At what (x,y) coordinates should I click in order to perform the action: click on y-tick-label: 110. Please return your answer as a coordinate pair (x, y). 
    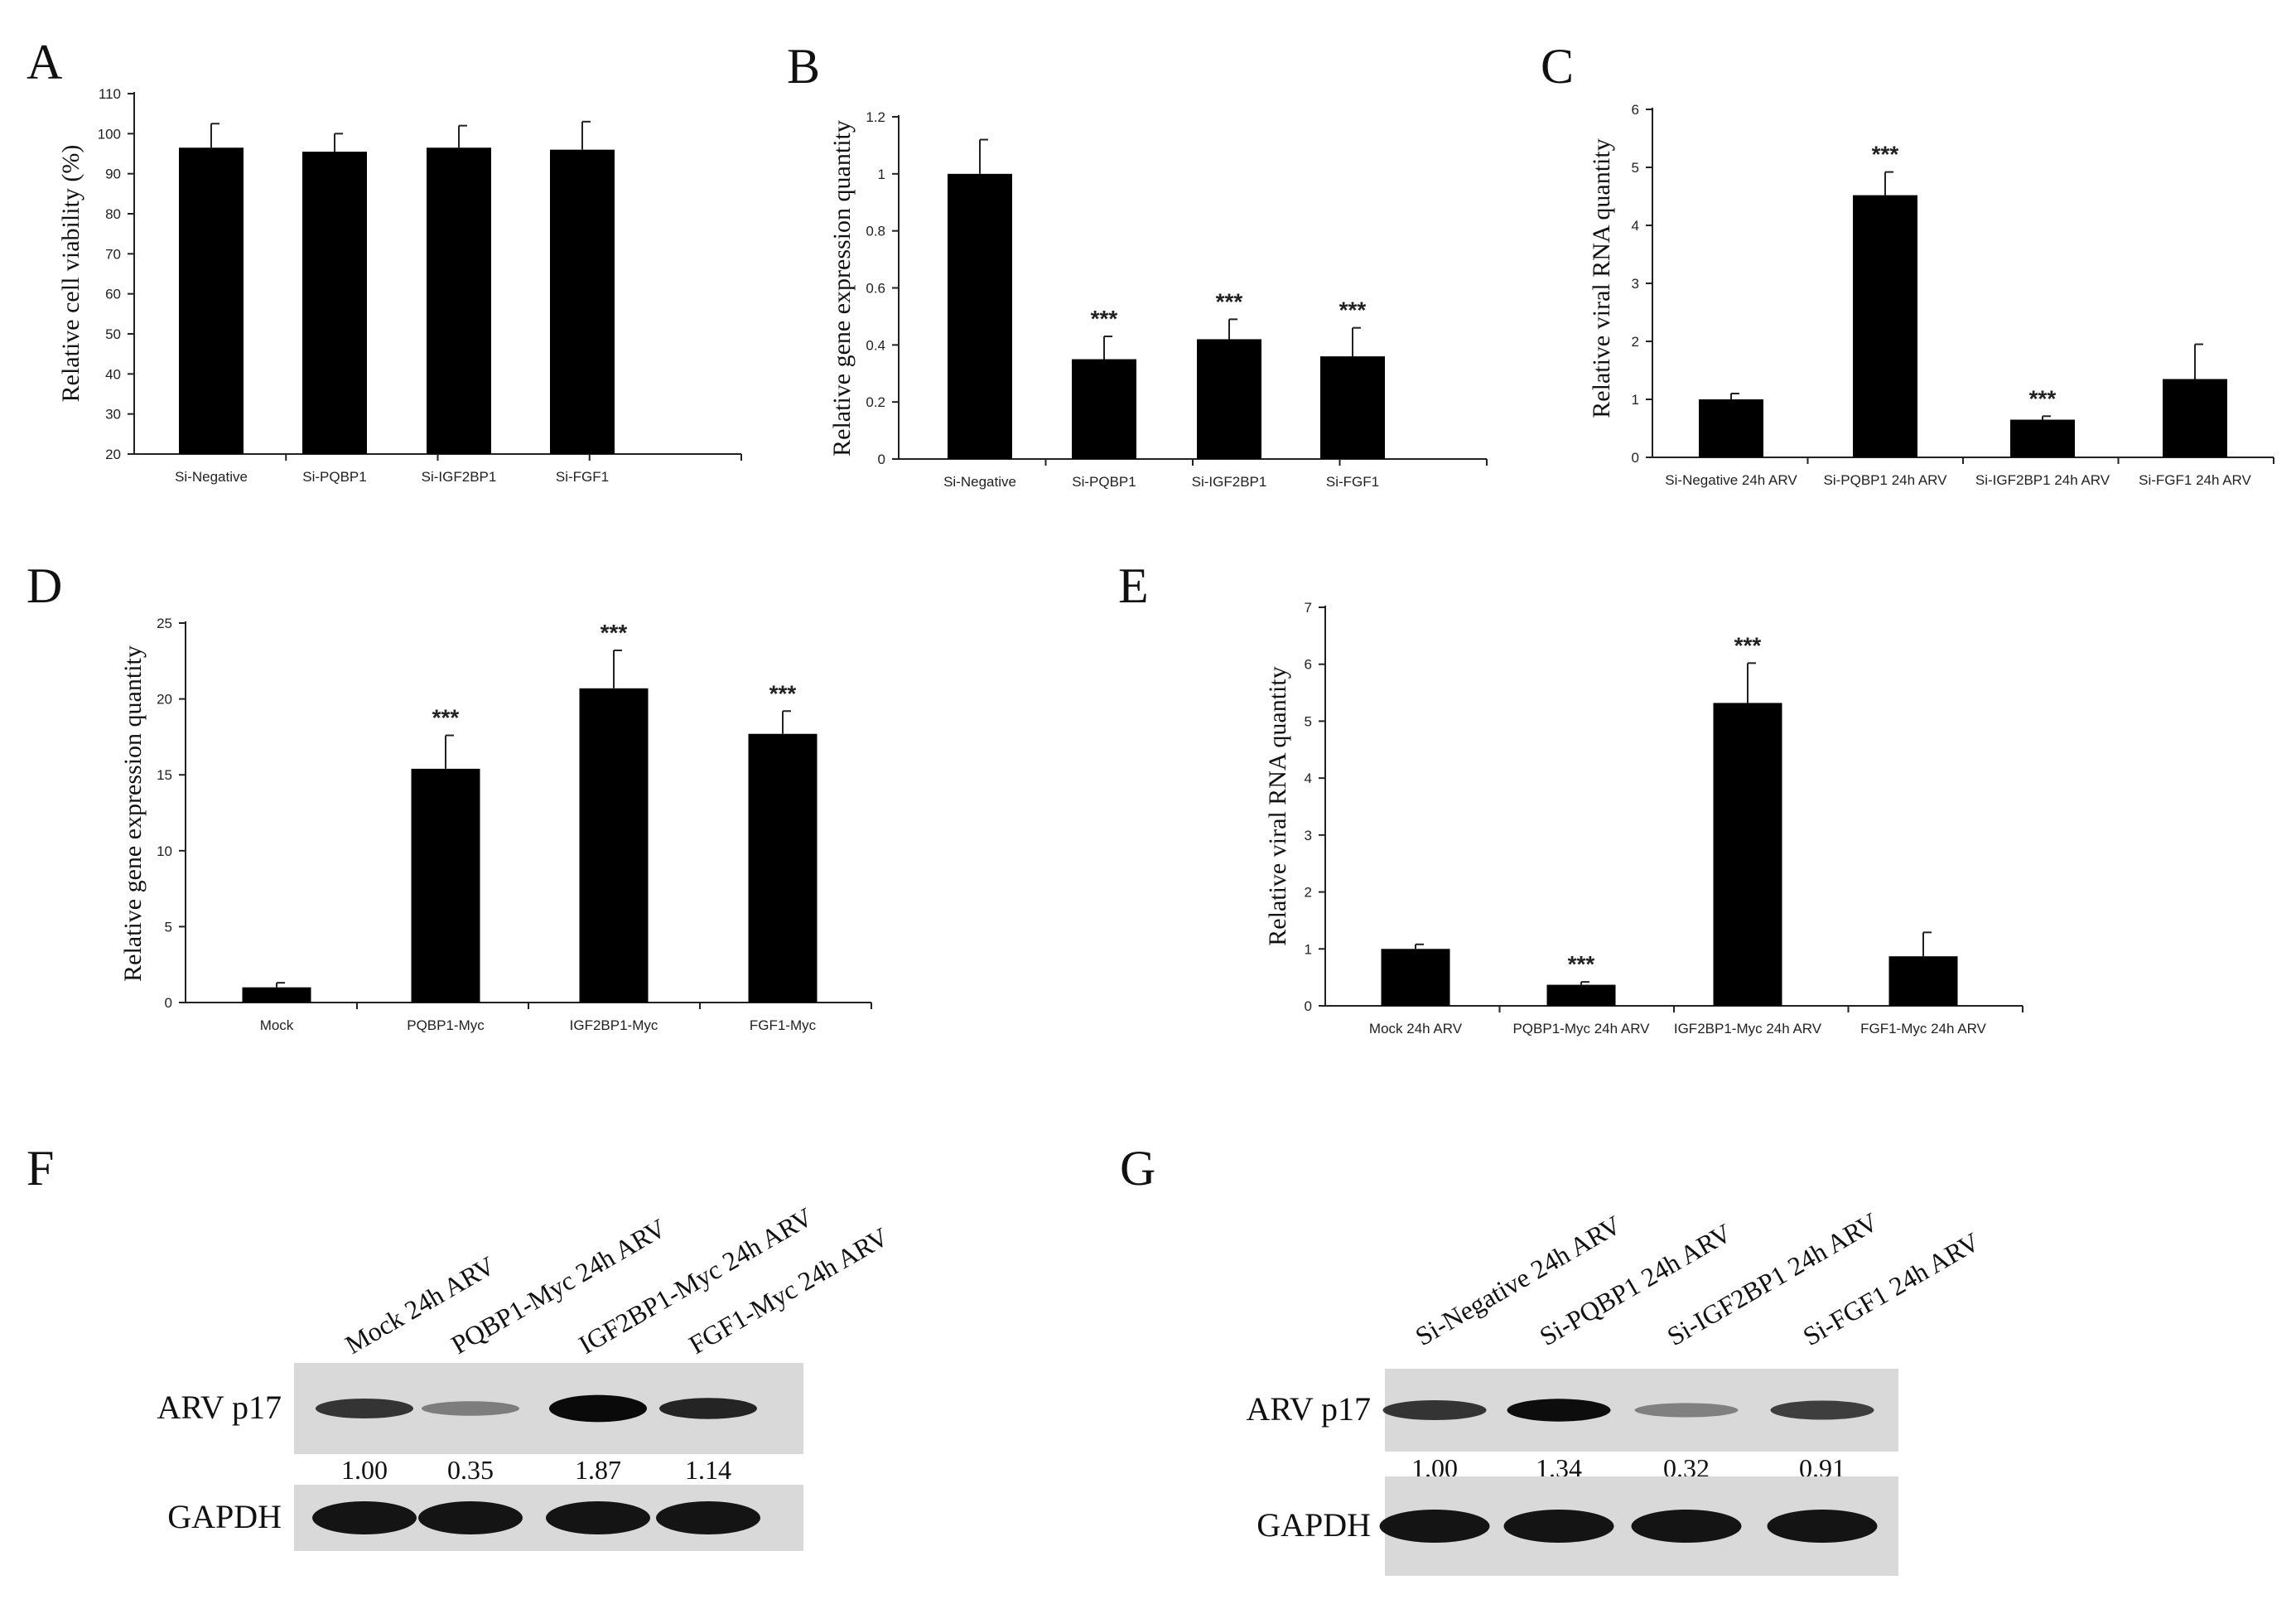
    Looking at the image, I should click on (110, 94).